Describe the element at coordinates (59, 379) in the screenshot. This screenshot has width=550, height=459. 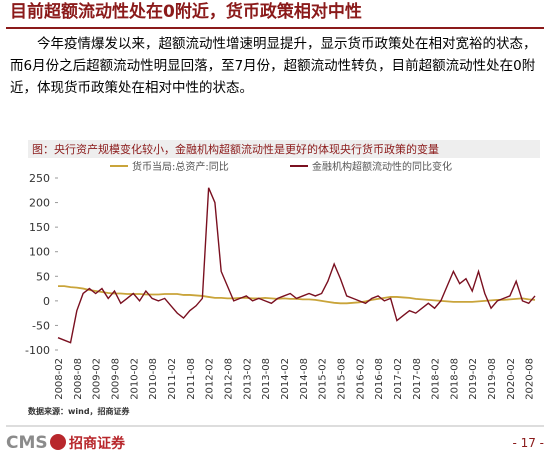
I see `x-tick-label: 2008-02` at that location.